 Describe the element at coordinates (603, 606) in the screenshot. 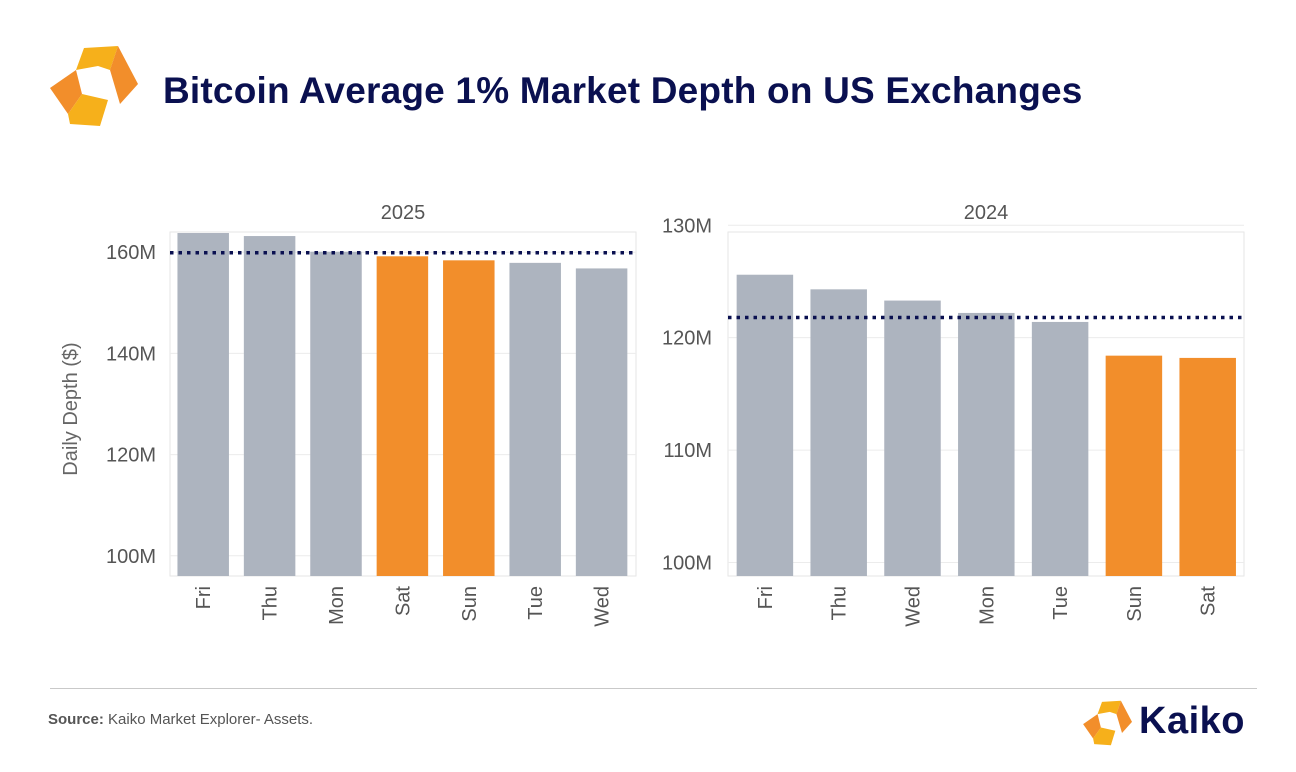

I see `chart-2025-xtick-label: Wed` at that location.